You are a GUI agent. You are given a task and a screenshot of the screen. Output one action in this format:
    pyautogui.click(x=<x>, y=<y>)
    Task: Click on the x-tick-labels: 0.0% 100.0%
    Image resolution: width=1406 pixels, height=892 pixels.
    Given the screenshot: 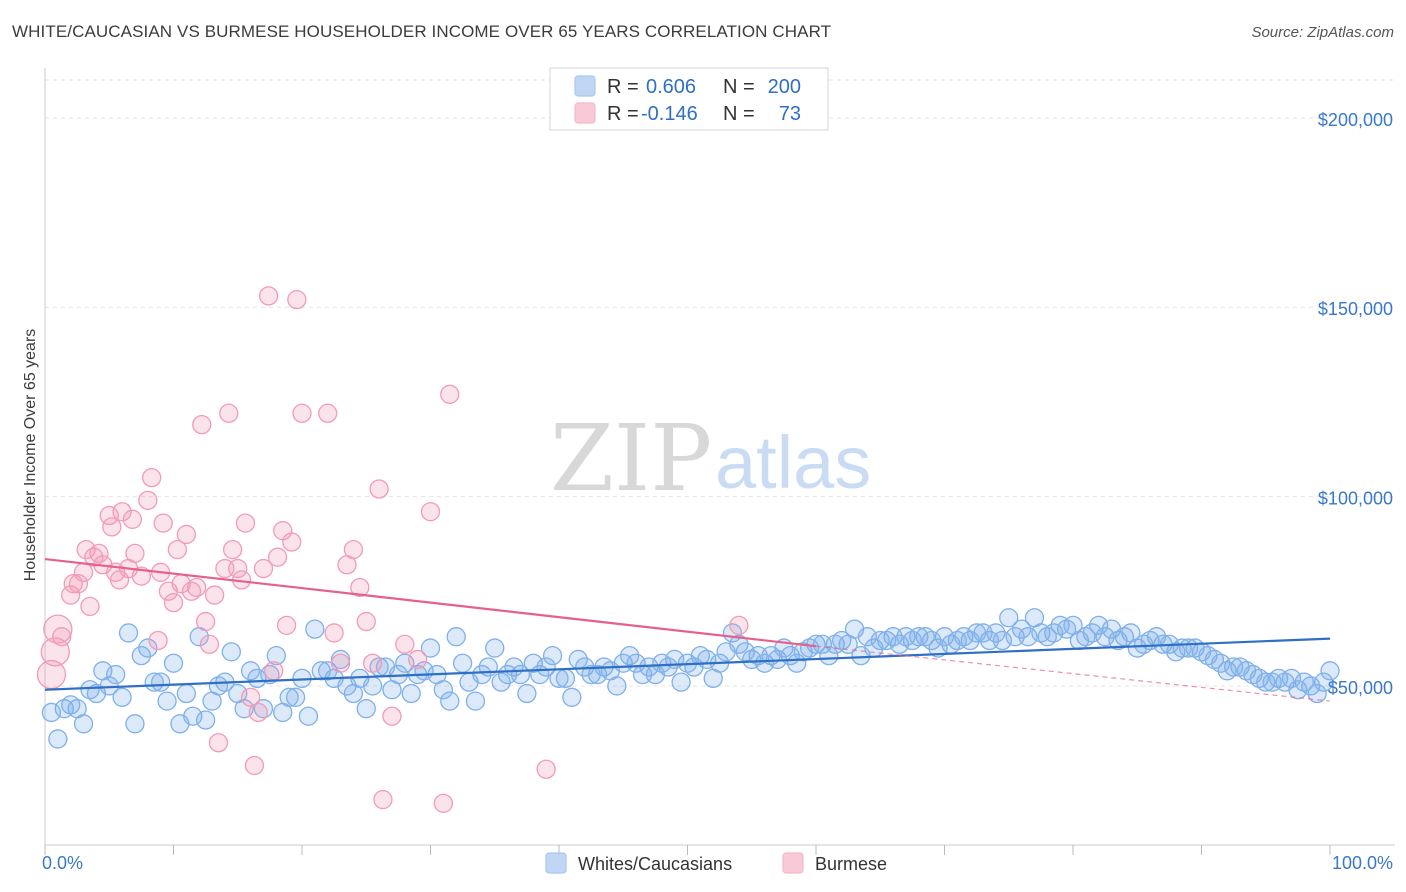 What is the action you would take?
    pyautogui.click(x=717, y=863)
    